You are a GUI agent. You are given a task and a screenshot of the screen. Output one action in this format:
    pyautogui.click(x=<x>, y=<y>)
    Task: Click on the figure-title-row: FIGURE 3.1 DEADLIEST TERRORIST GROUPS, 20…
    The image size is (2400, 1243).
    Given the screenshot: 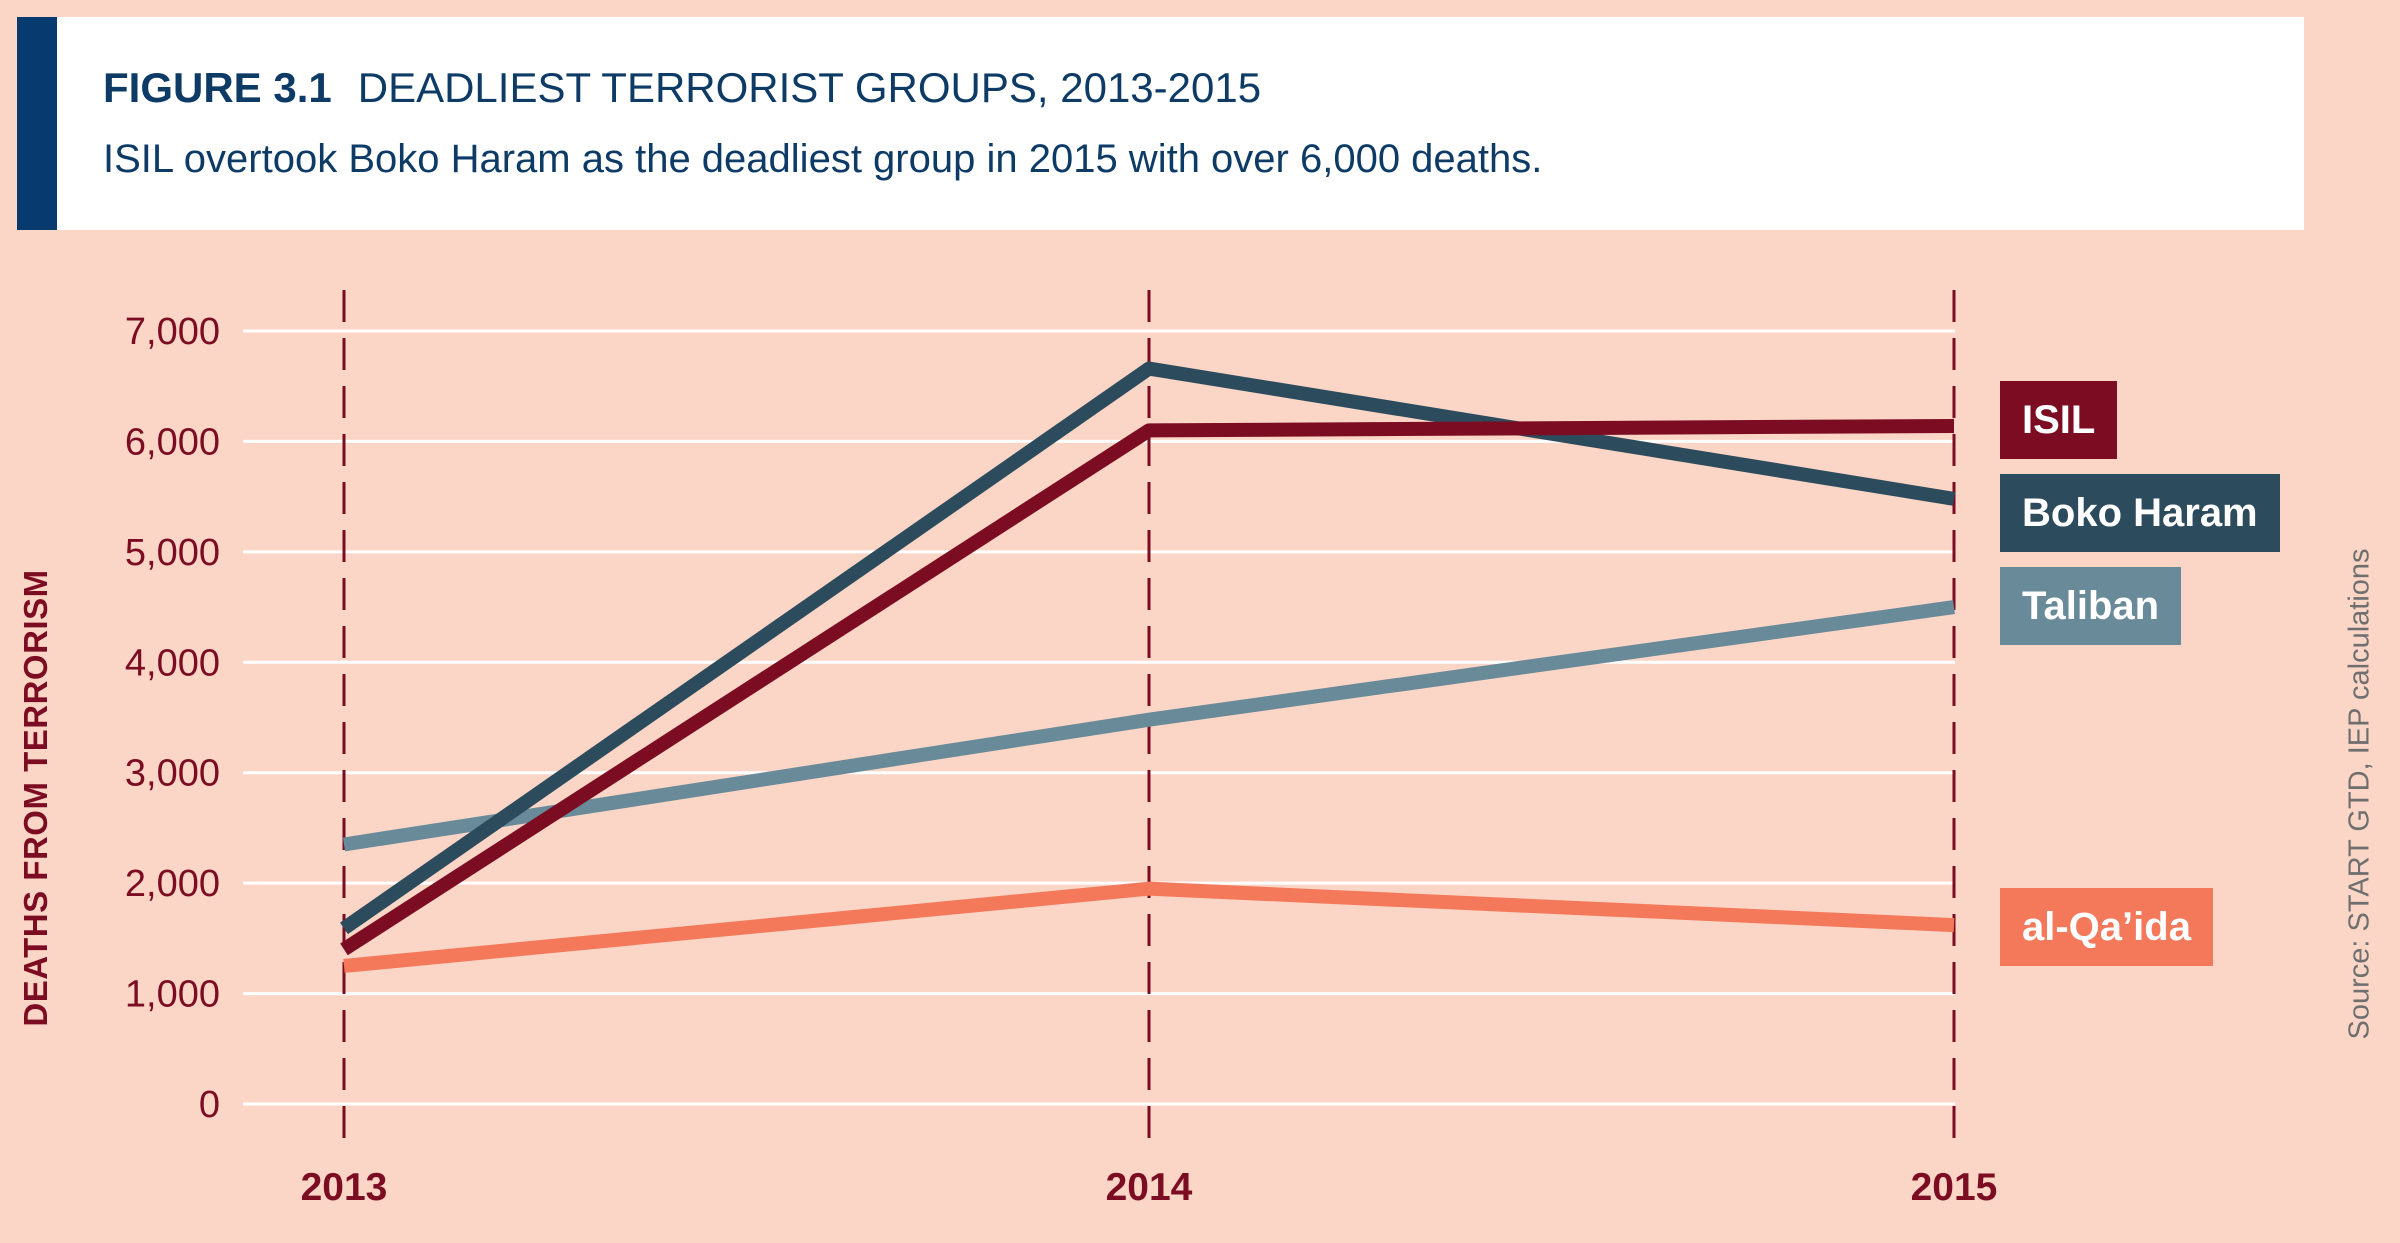 What is the action you would take?
    pyautogui.click(x=682, y=88)
    